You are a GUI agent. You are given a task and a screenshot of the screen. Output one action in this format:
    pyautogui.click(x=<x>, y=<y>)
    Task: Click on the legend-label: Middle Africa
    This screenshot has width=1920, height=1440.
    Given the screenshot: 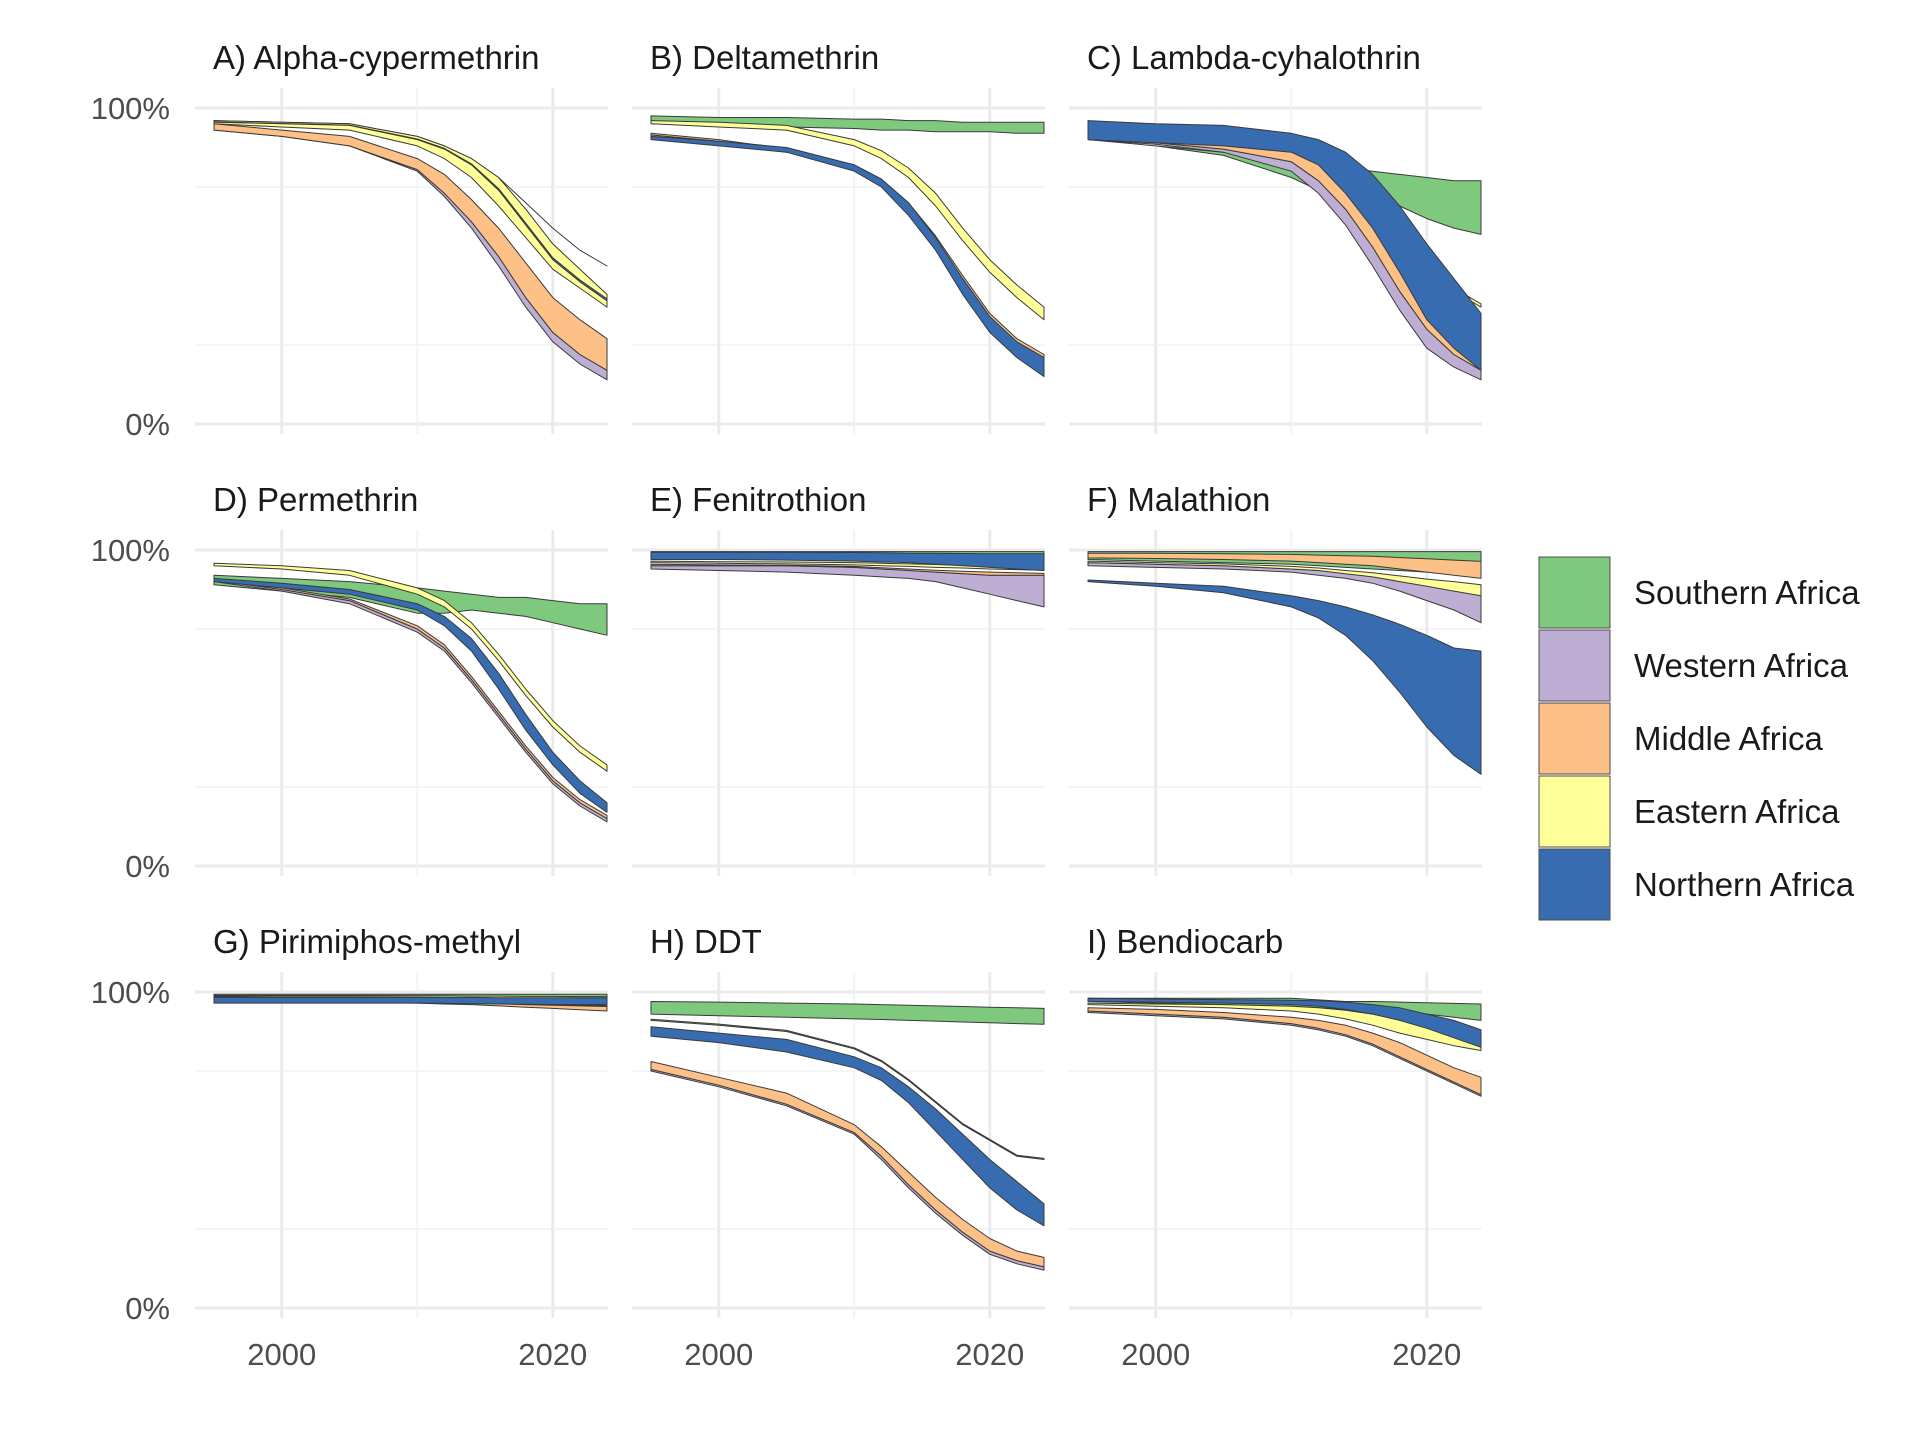 What is the action you would take?
    pyautogui.click(x=1729, y=738)
    